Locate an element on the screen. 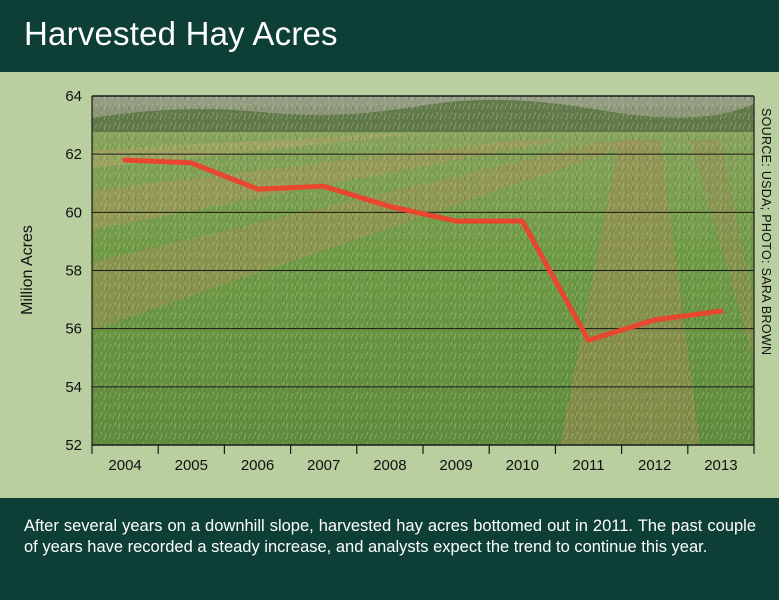 The image size is (779, 600). x-tick-label: 2006 is located at coordinates (257, 465).